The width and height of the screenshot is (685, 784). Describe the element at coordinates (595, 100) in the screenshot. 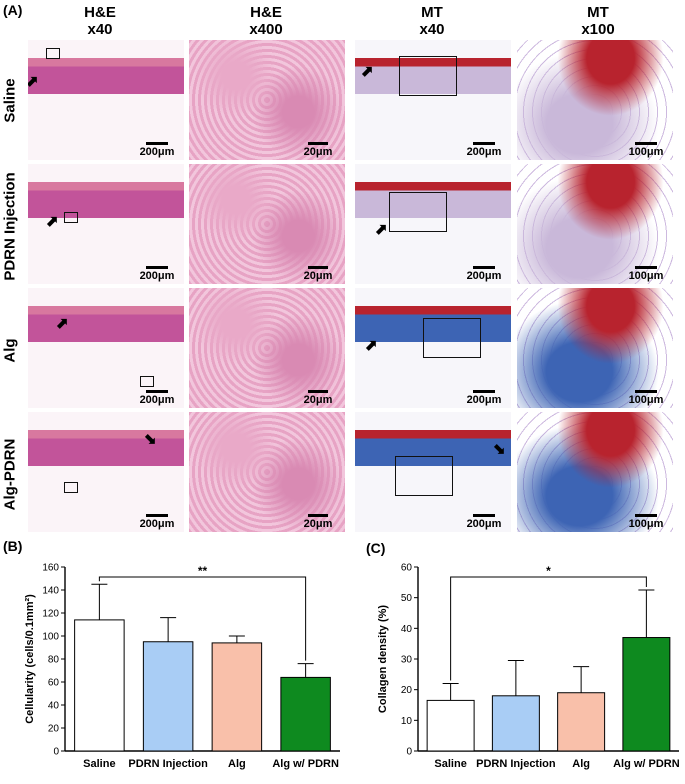

I see `histology-image-saline-mt-x100: 100μm` at that location.